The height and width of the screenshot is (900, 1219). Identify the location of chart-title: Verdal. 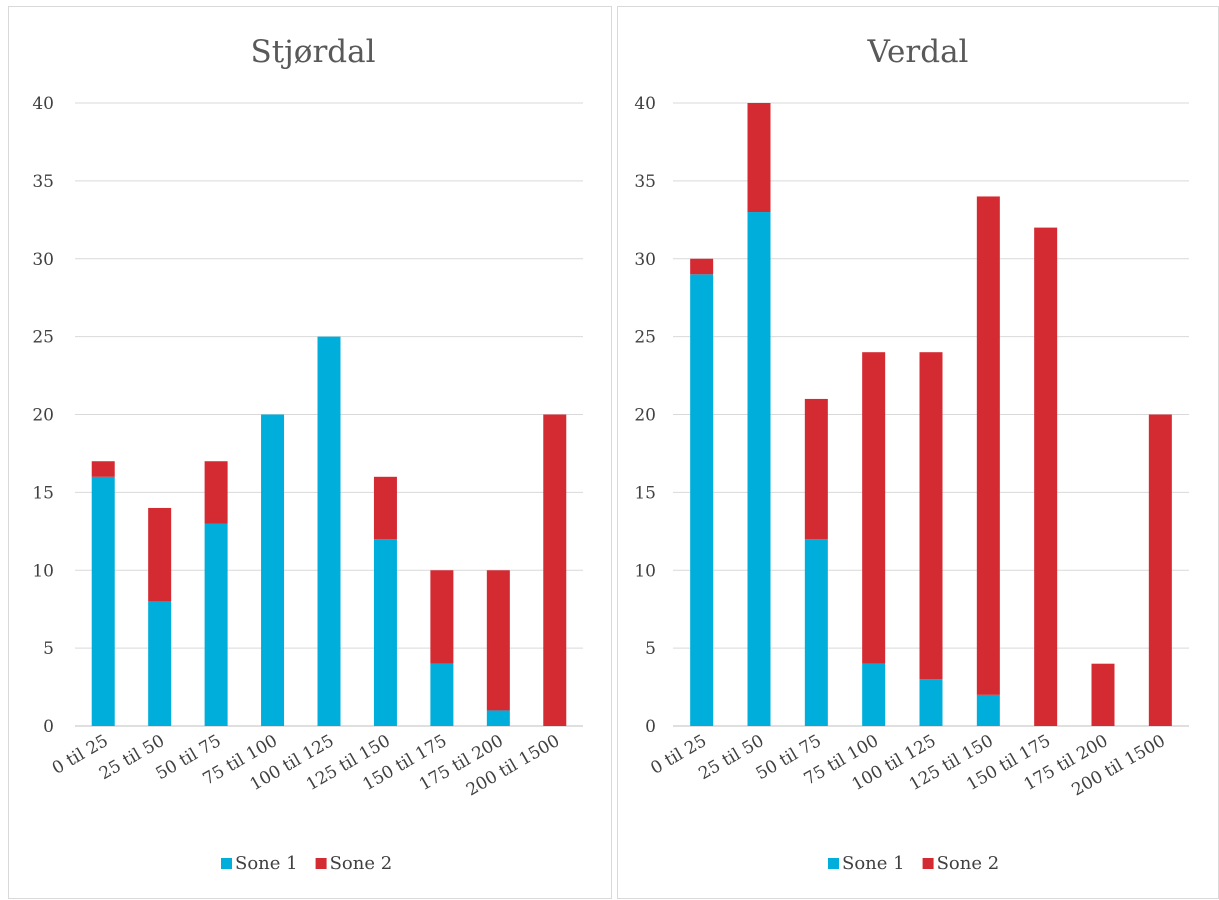
(918, 52).